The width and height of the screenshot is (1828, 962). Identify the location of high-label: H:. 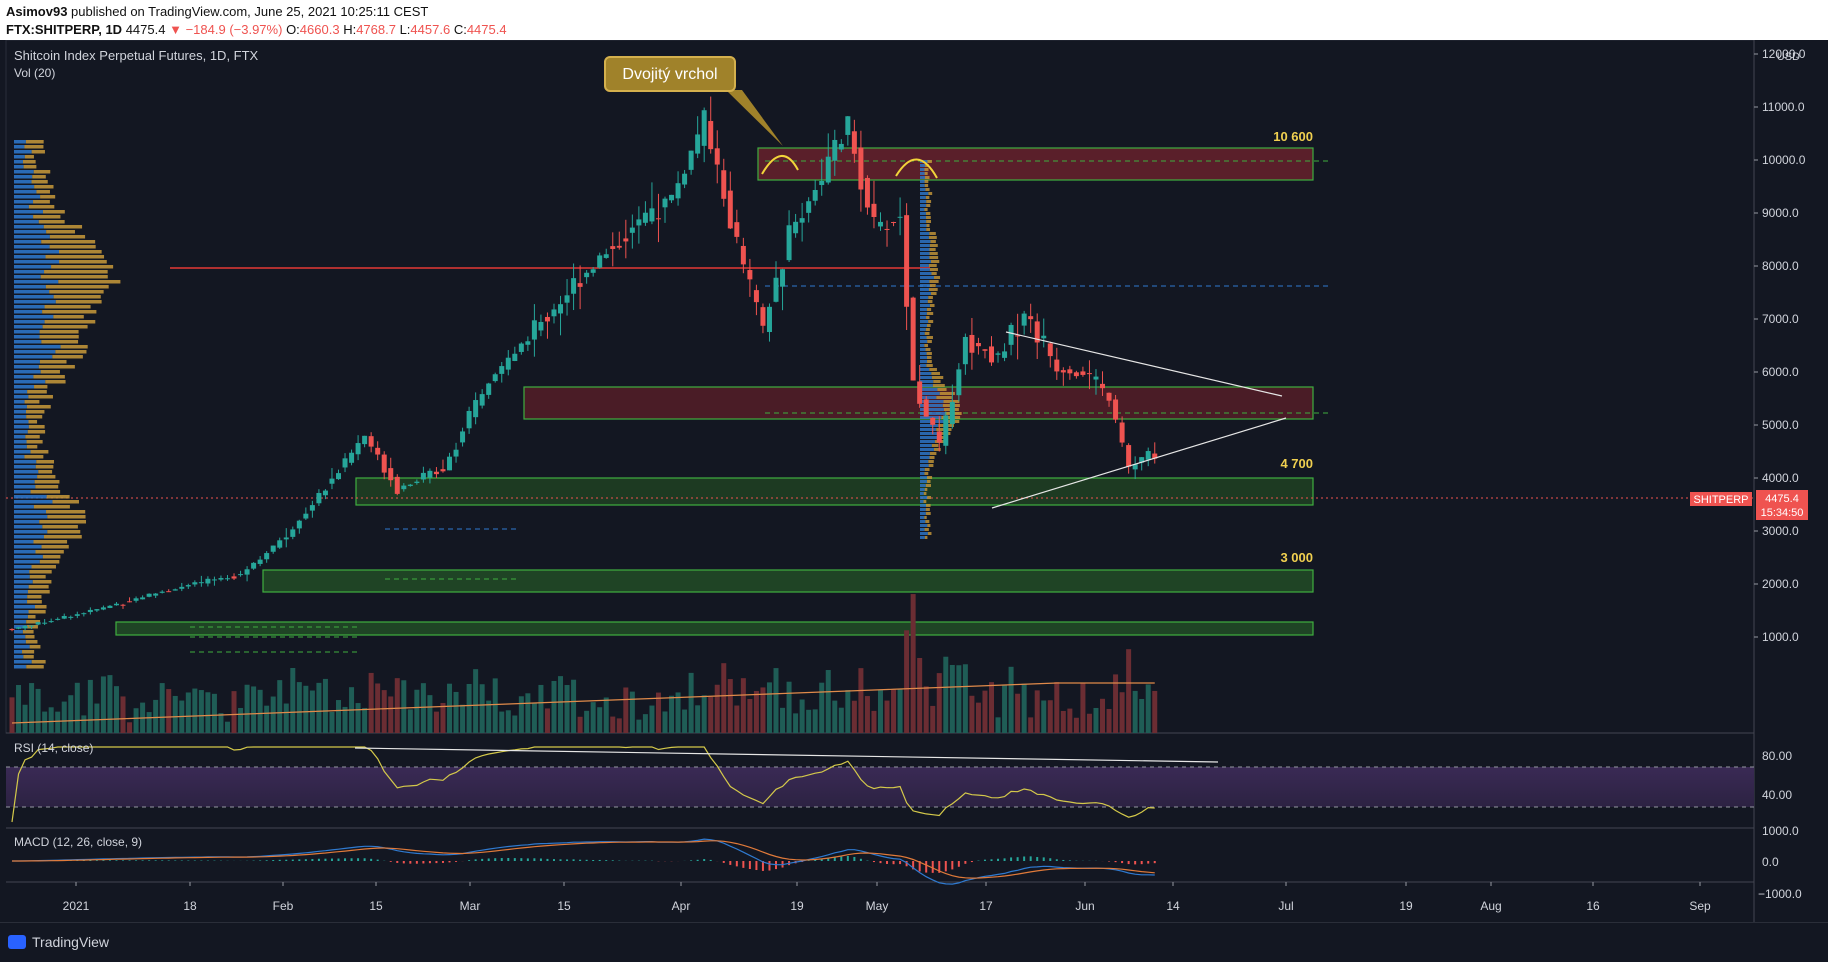
(349, 29).